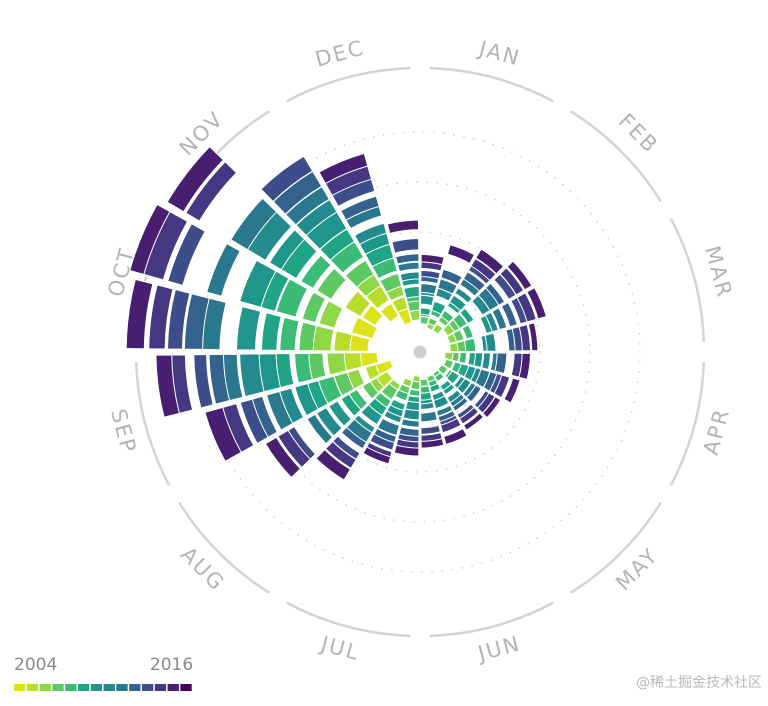  What do you see at coordinates (391, 283) in the screenshot?
I see `cell-dec-2007` at bounding box center [391, 283].